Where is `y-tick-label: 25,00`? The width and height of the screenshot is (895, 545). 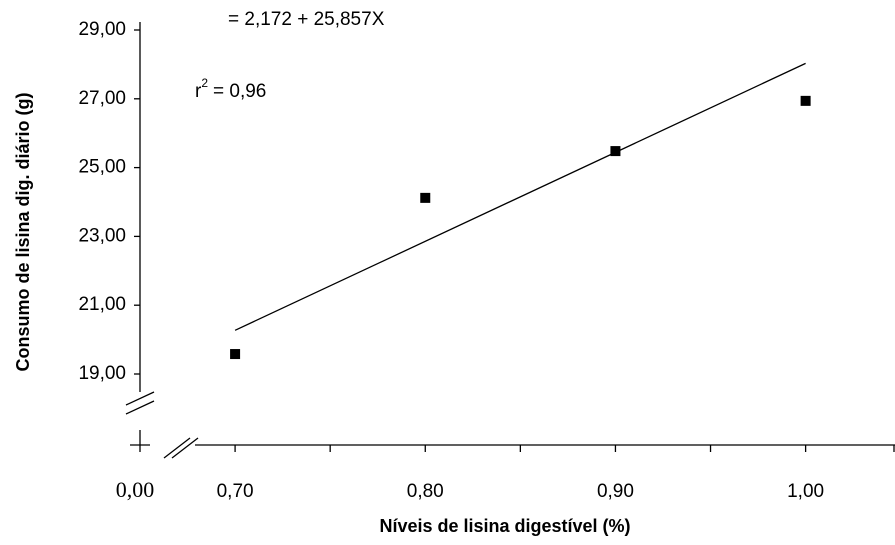
y-tick-label: 25,00 is located at coordinates (102, 167).